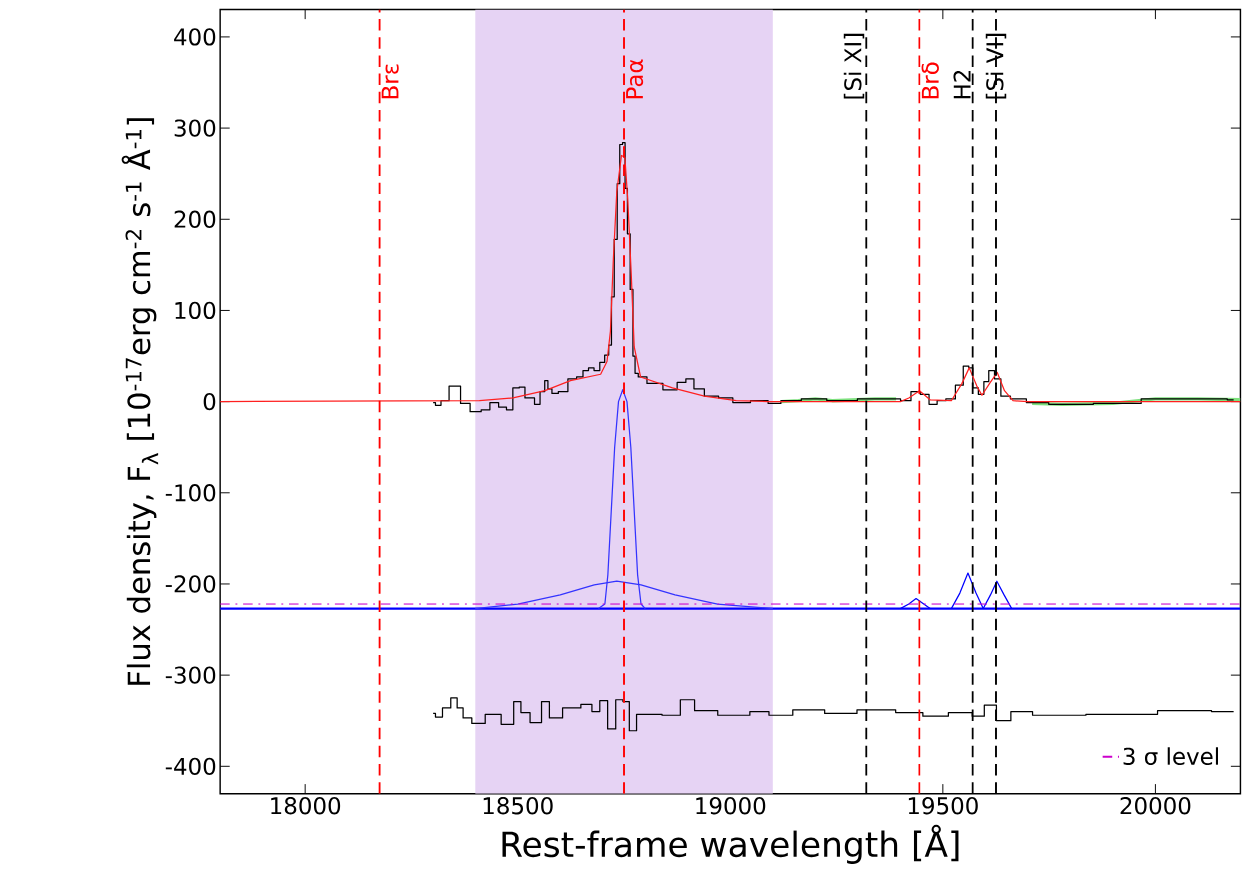  What do you see at coordinates (195, 37) in the screenshot?
I see `y-tick-label: 400` at bounding box center [195, 37].